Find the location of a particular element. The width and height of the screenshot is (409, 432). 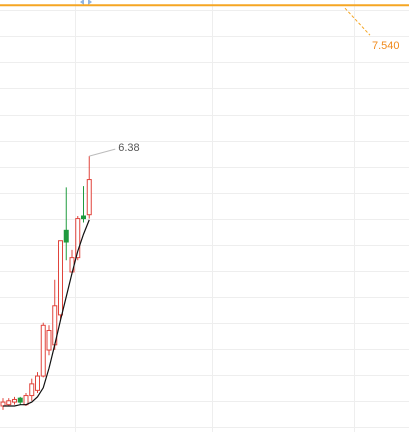

ma-line is located at coordinates (46, 313).